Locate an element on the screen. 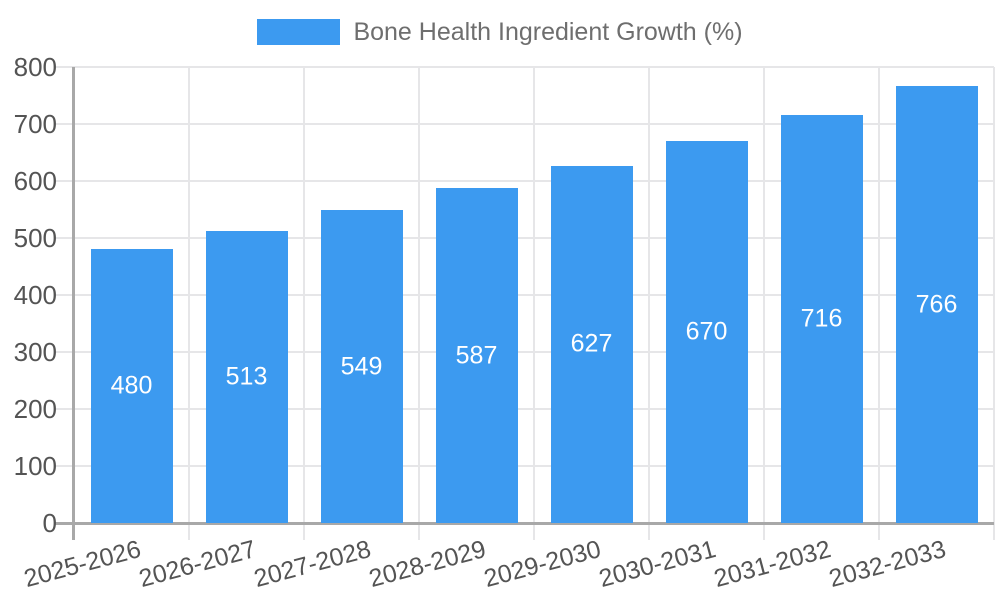 This screenshot has width=1000, height=600. chart-legend: Bone Health Ingredient Growth (%) is located at coordinates (500, 32).